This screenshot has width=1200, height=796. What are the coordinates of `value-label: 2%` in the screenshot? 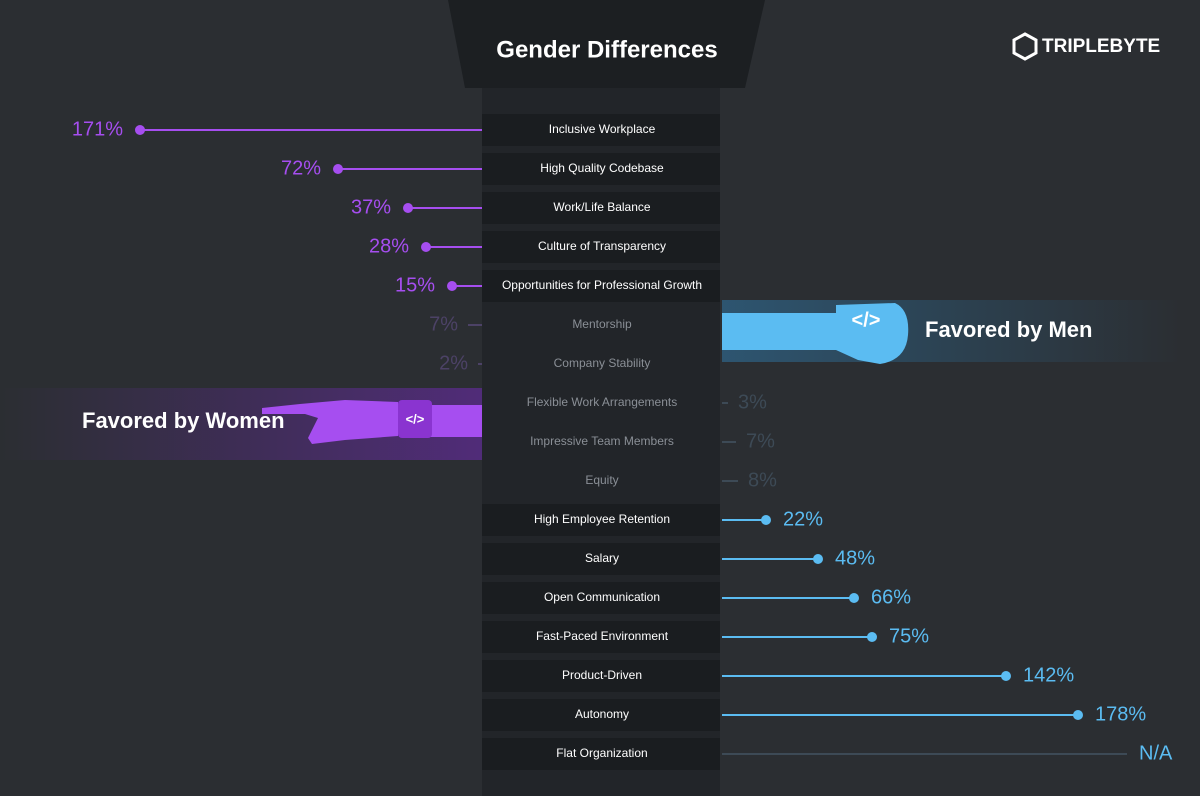 It's located at (453, 363).